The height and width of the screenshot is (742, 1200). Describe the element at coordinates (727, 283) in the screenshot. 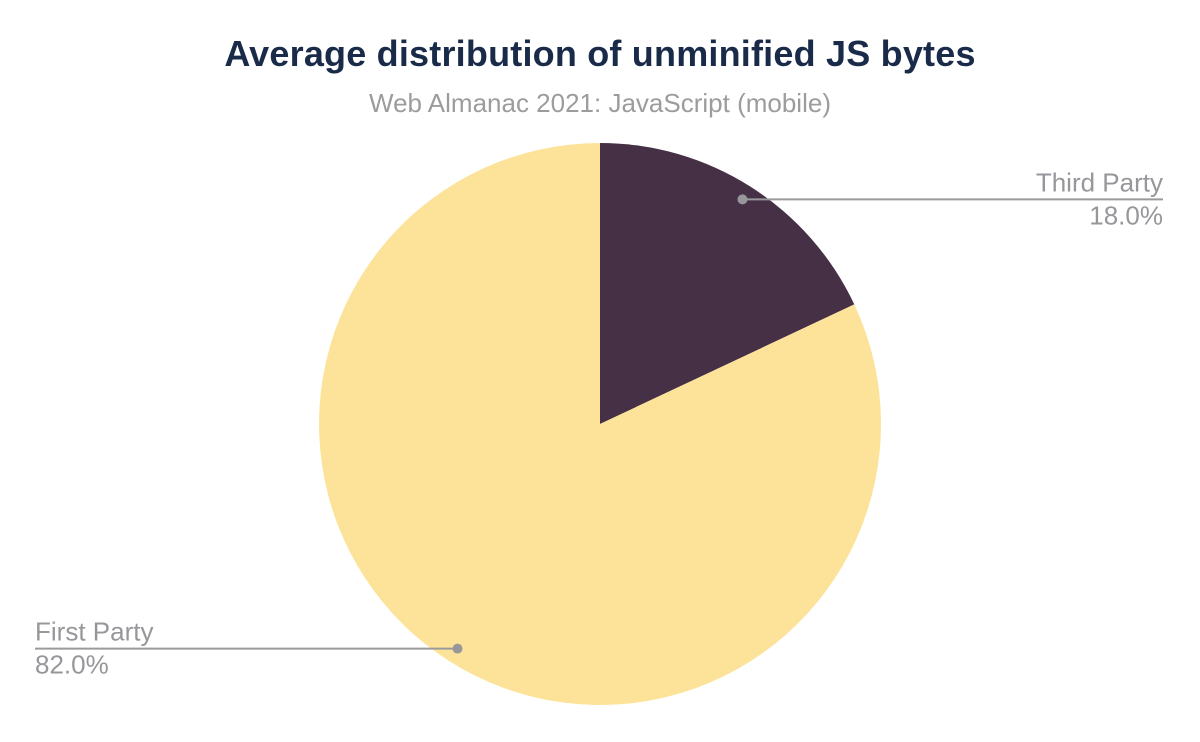

I see `pie-slice-third-party` at that location.